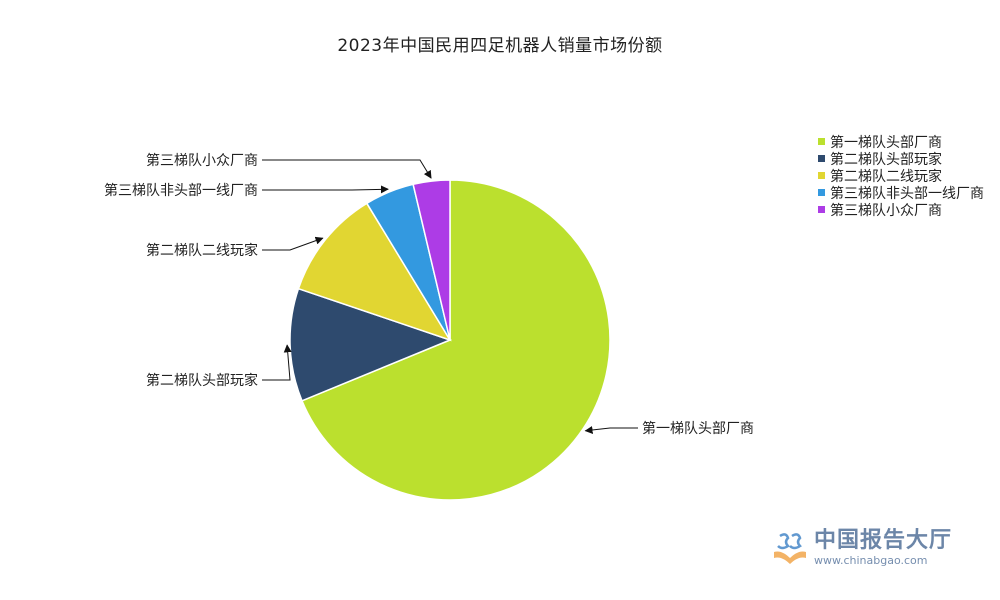  Describe the element at coordinates (907, 193) in the screenshot. I see `legend-label-4: 第三梯队非头部一线厂商` at that location.